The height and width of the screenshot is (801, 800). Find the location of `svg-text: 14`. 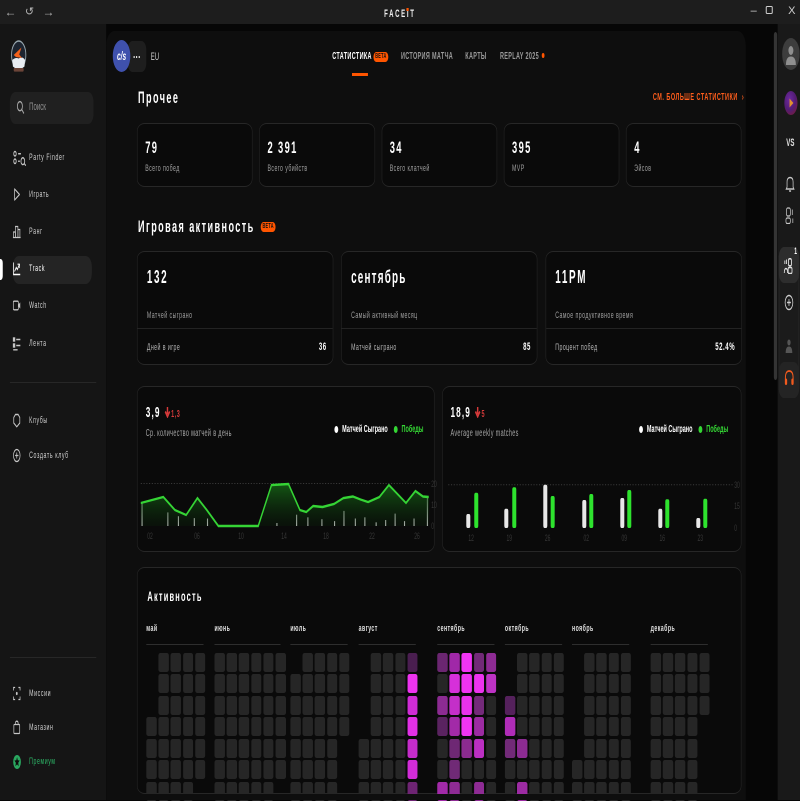

svg-text: 14 is located at coordinates (284, 535).